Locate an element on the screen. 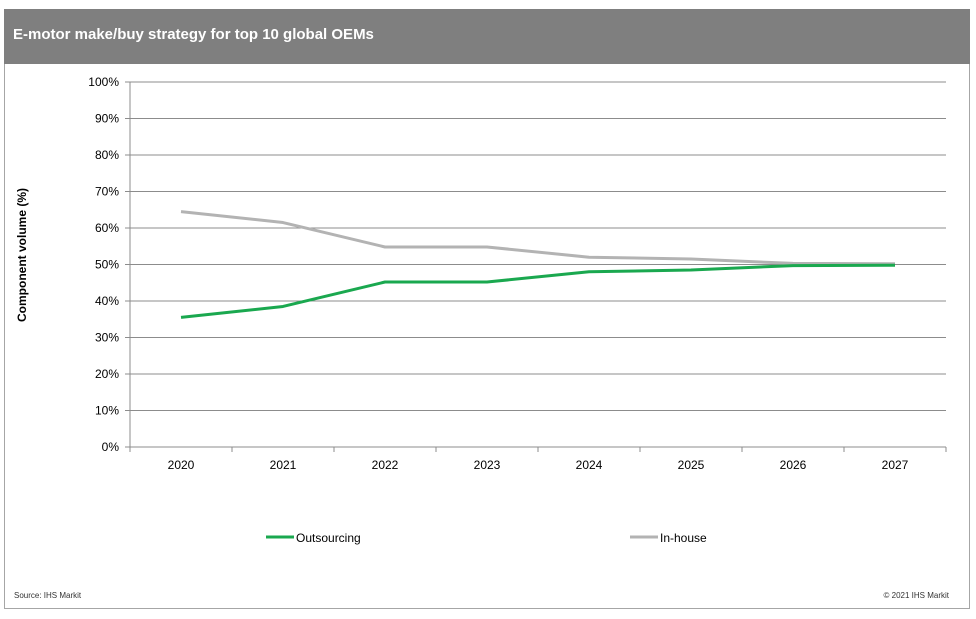  x-tick-label: 2027 is located at coordinates (895, 465).